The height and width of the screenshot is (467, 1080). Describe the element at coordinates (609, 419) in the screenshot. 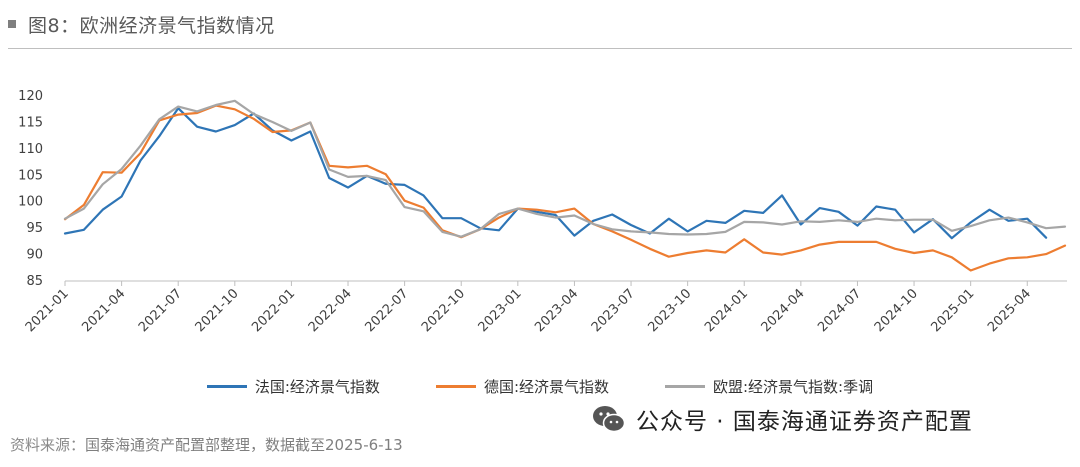

I see `wechat-icon` at that location.